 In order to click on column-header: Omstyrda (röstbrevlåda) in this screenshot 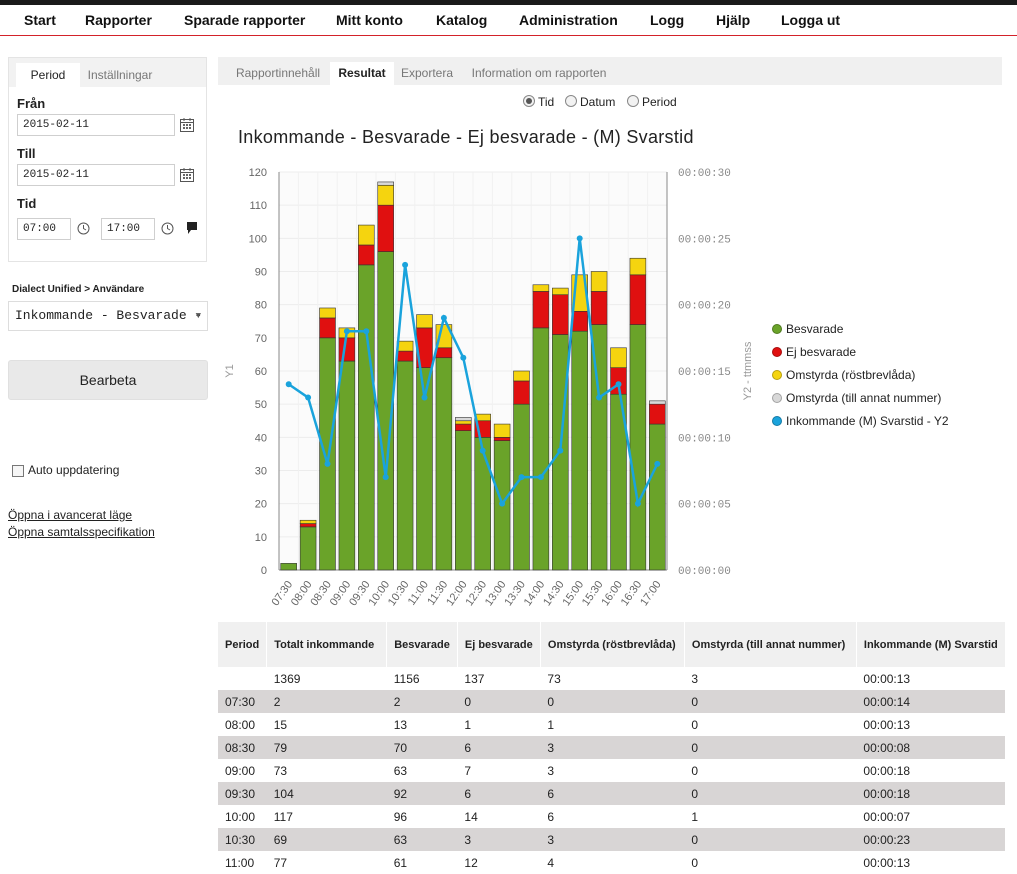, I will do `click(612, 644)`.